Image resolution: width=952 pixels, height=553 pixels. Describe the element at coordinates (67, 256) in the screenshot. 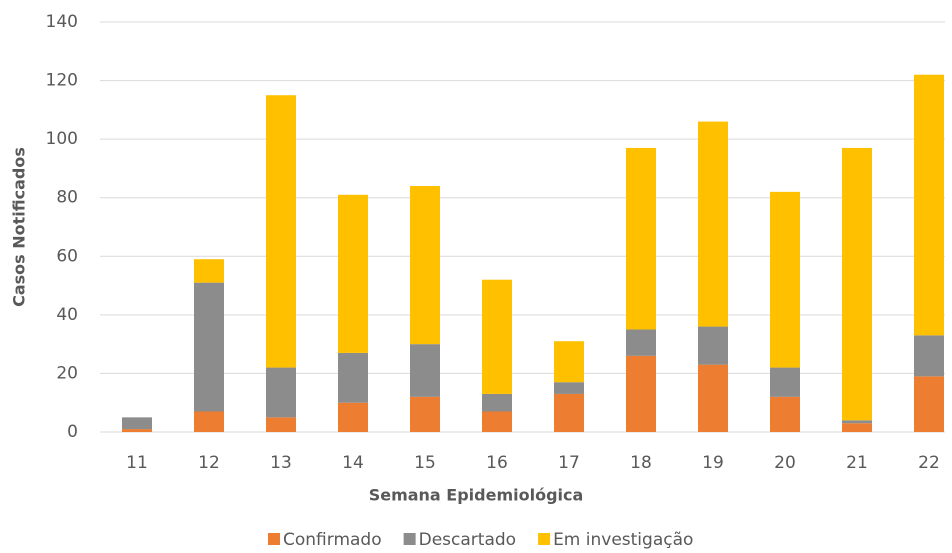

I see `y-tick-label: 60` at that location.